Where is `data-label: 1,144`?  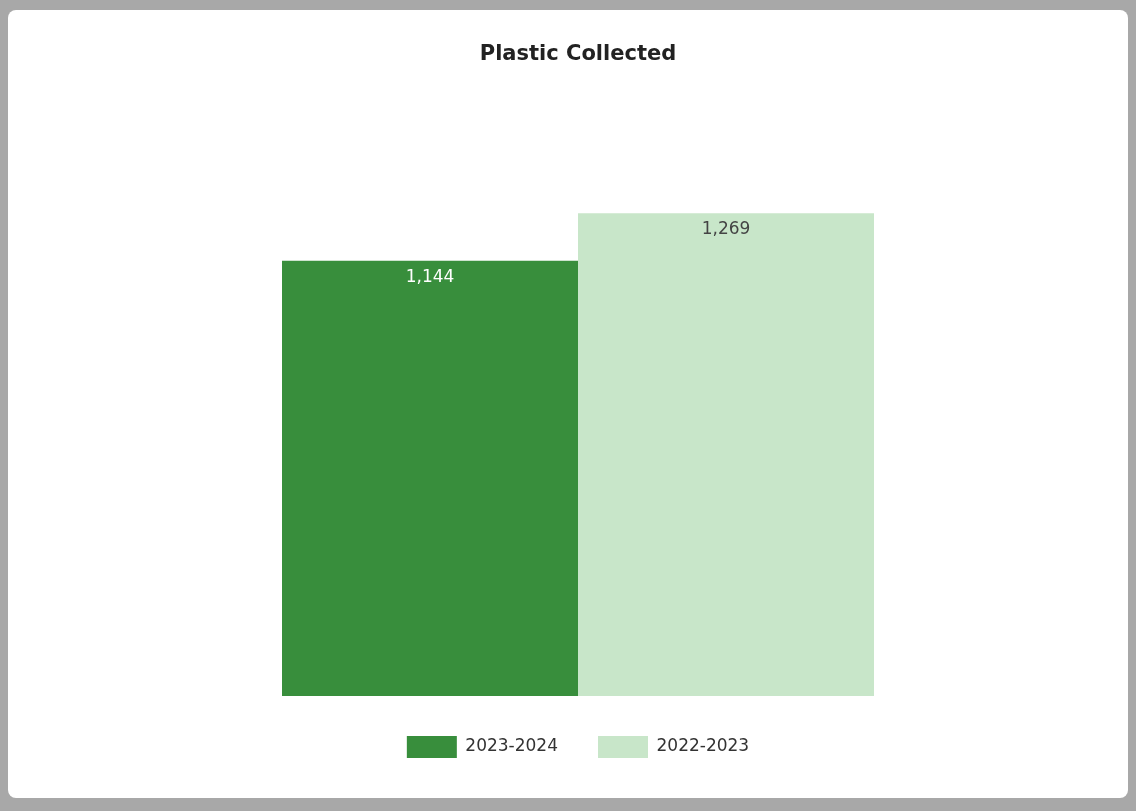
data-label: 1,144 is located at coordinates (430, 275).